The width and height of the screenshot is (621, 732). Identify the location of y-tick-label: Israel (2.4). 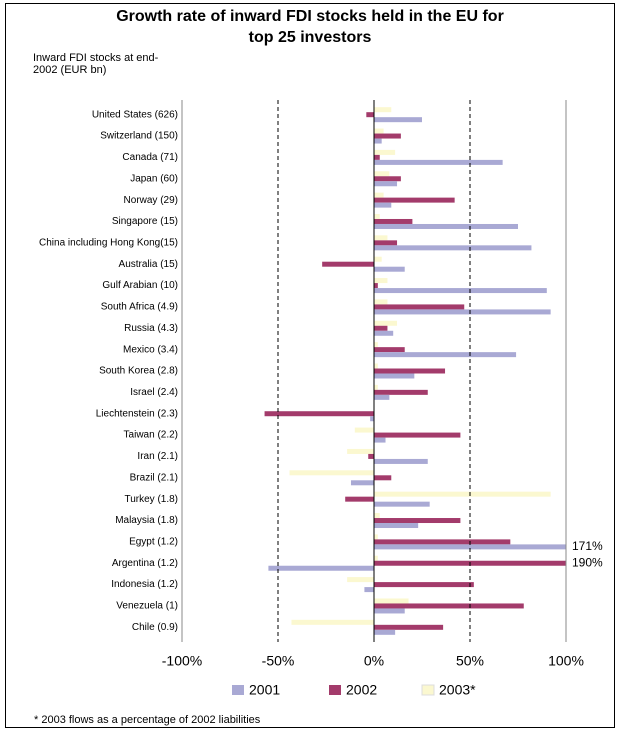
(154, 392).